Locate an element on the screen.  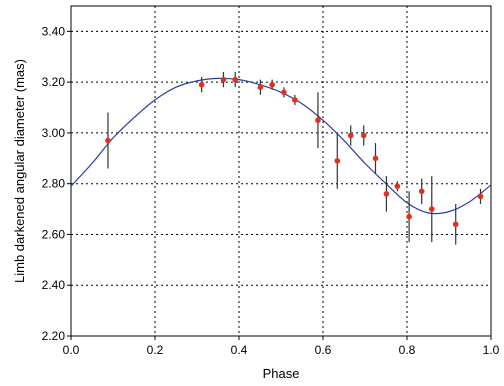
y-tick-label: 2.20 is located at coordinates (54, 336).